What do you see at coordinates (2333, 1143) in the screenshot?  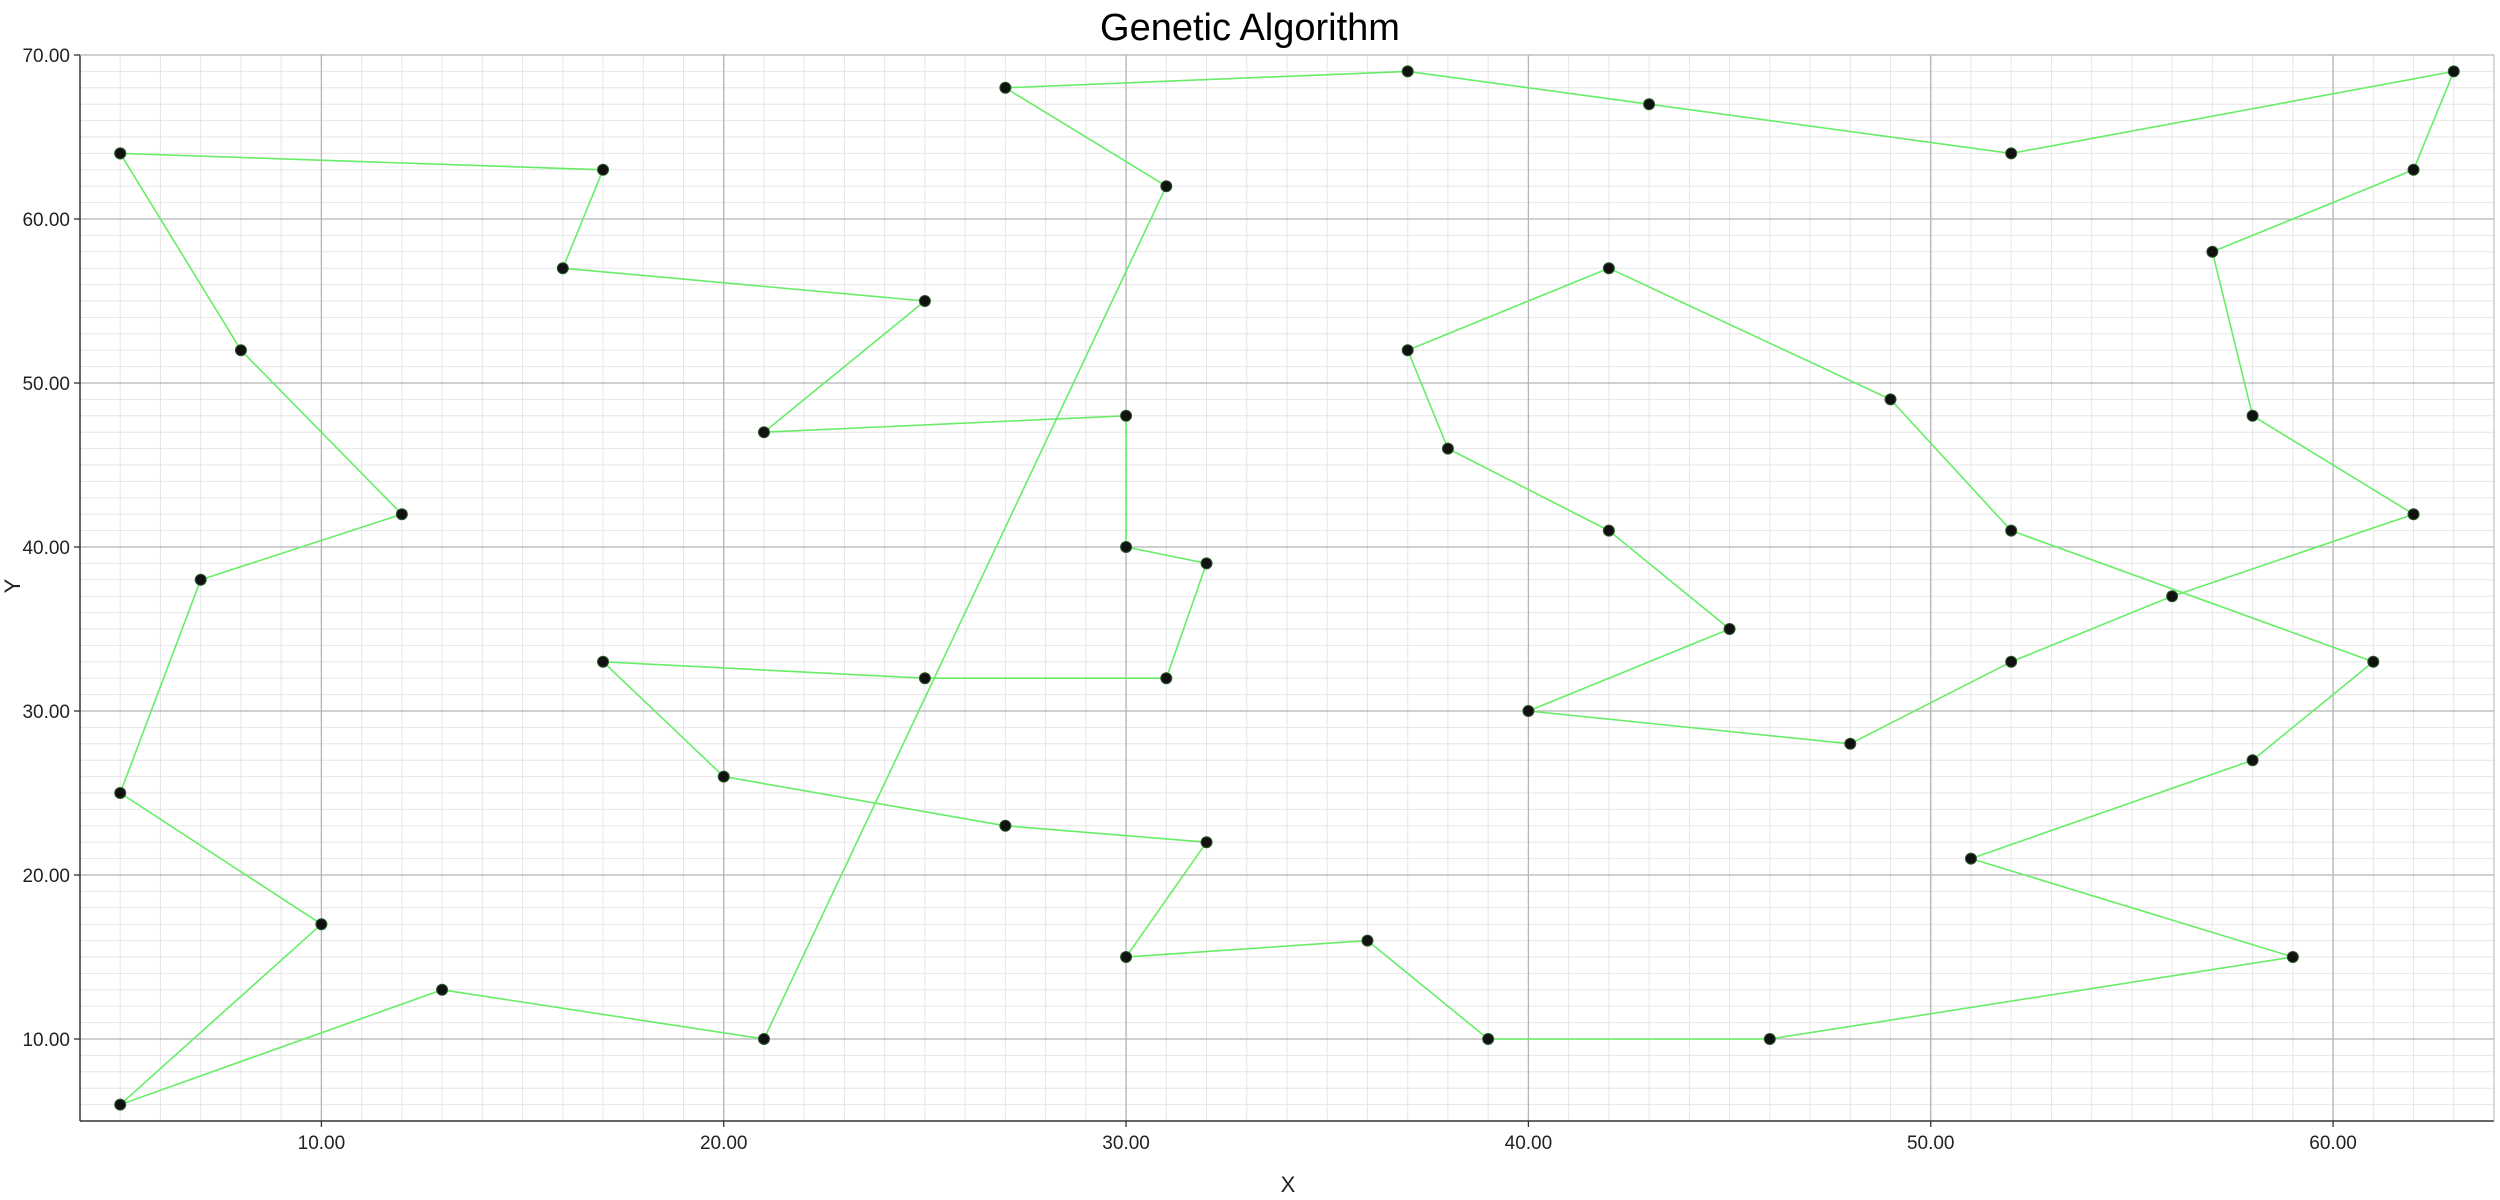 I see `x-tick-label: 60.00` at bounding box center [2333, 1143].